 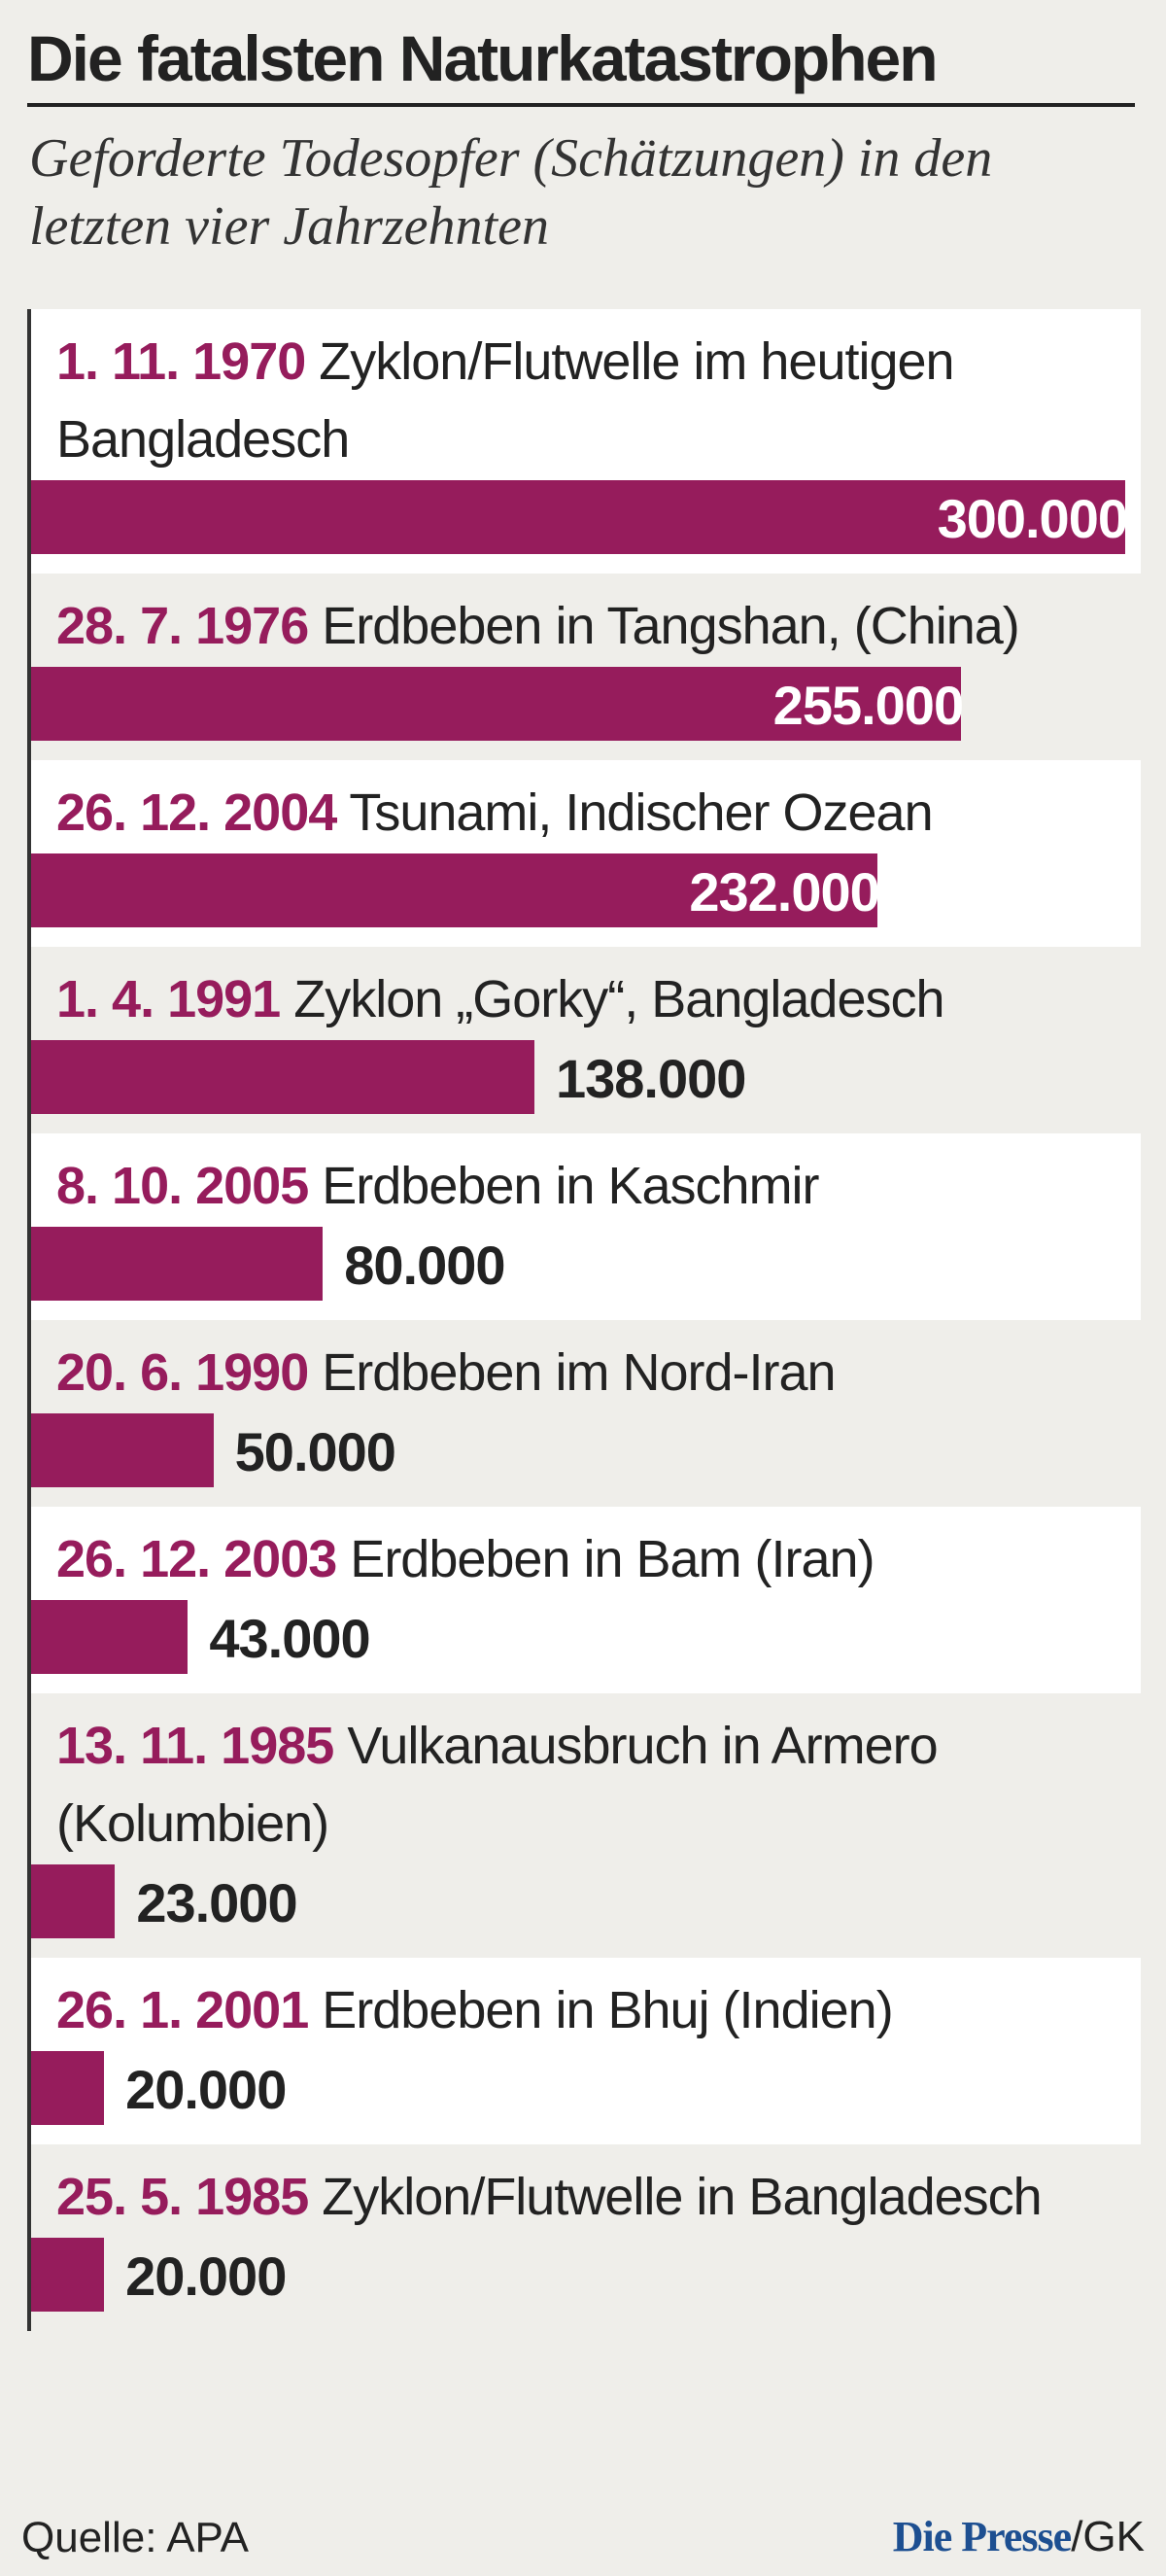 I want to click on row: 20. 6. 1990 Erdbeben im Nord-Iran 50.000, so click(x=586, y=1413).